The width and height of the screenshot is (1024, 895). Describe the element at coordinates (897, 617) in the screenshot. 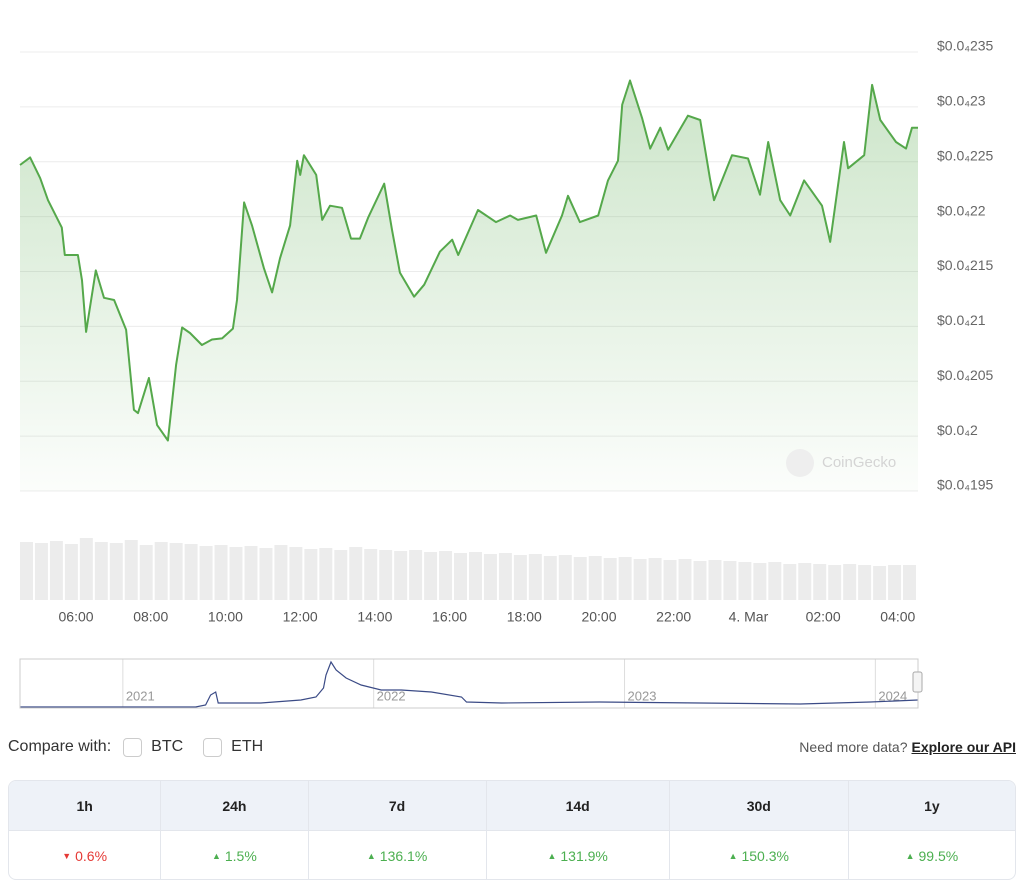

I see `x-tick-label: 04:00` at that location.